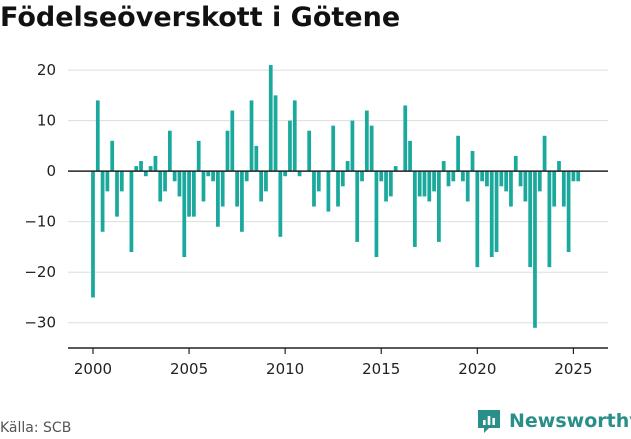 The width and height of the screenshot is (631, 439). What do you see at coordinates (36, 428) in the screenshot?
I see `source-note: Källa: SCB` at bounding box center [36, 428].